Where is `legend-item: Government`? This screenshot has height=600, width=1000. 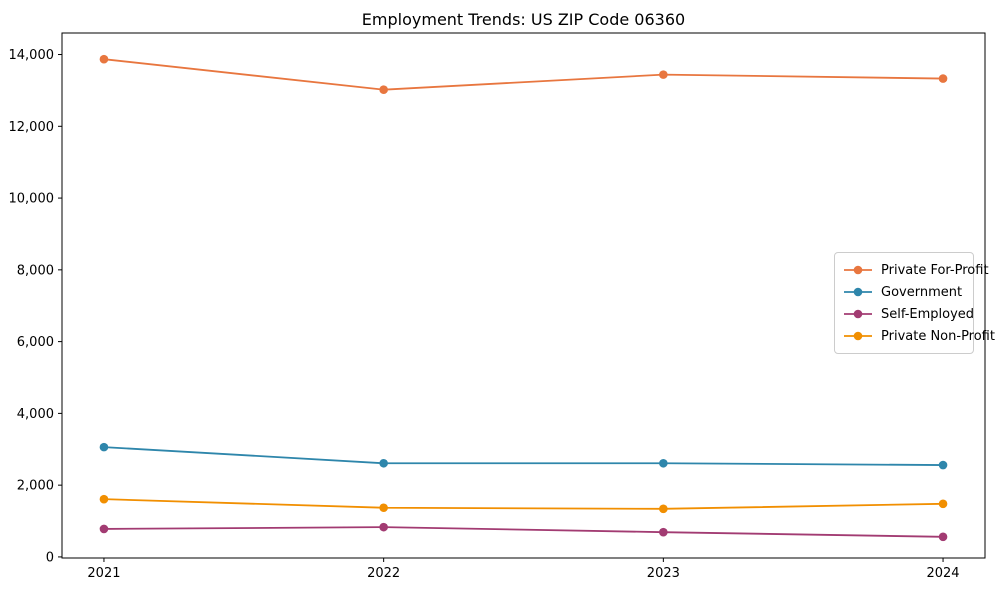 legend-item: Government is located at coordinates (904, 292).